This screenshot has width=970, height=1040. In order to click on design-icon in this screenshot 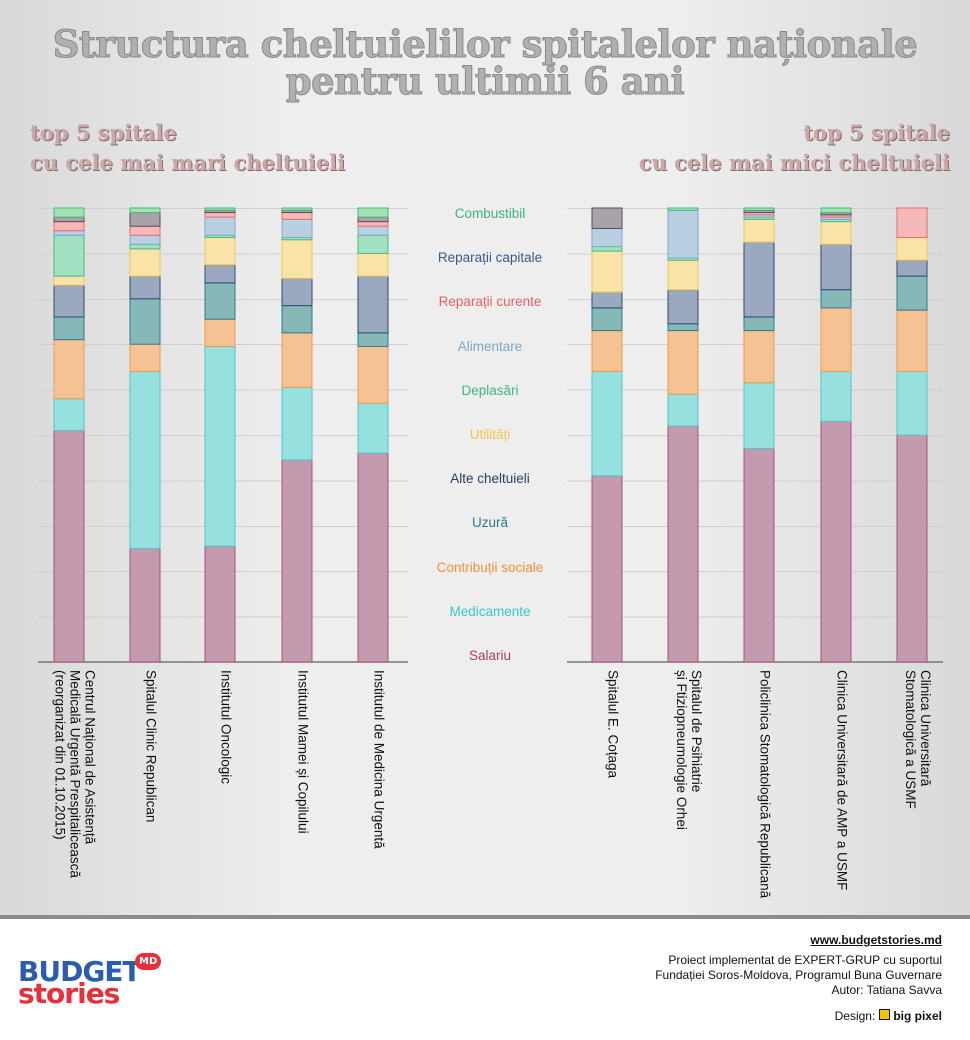, I will do `click(885, 1014)`.